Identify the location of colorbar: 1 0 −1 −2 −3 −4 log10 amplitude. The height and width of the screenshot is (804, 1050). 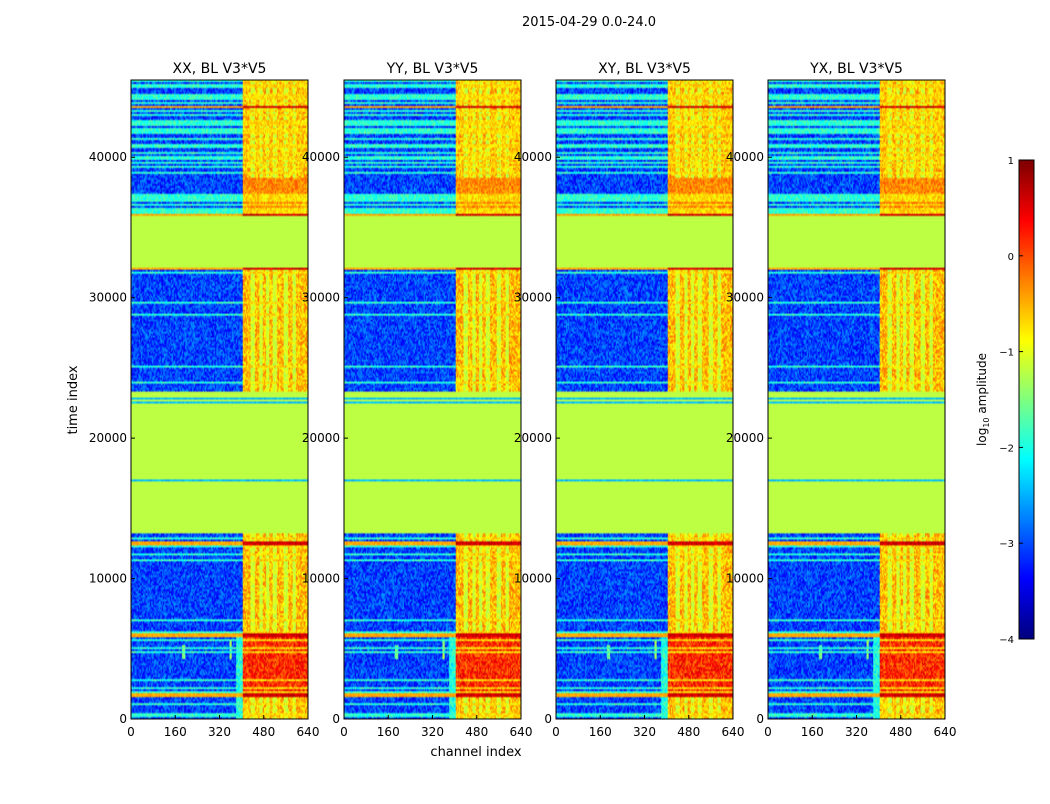
(1005, 401).